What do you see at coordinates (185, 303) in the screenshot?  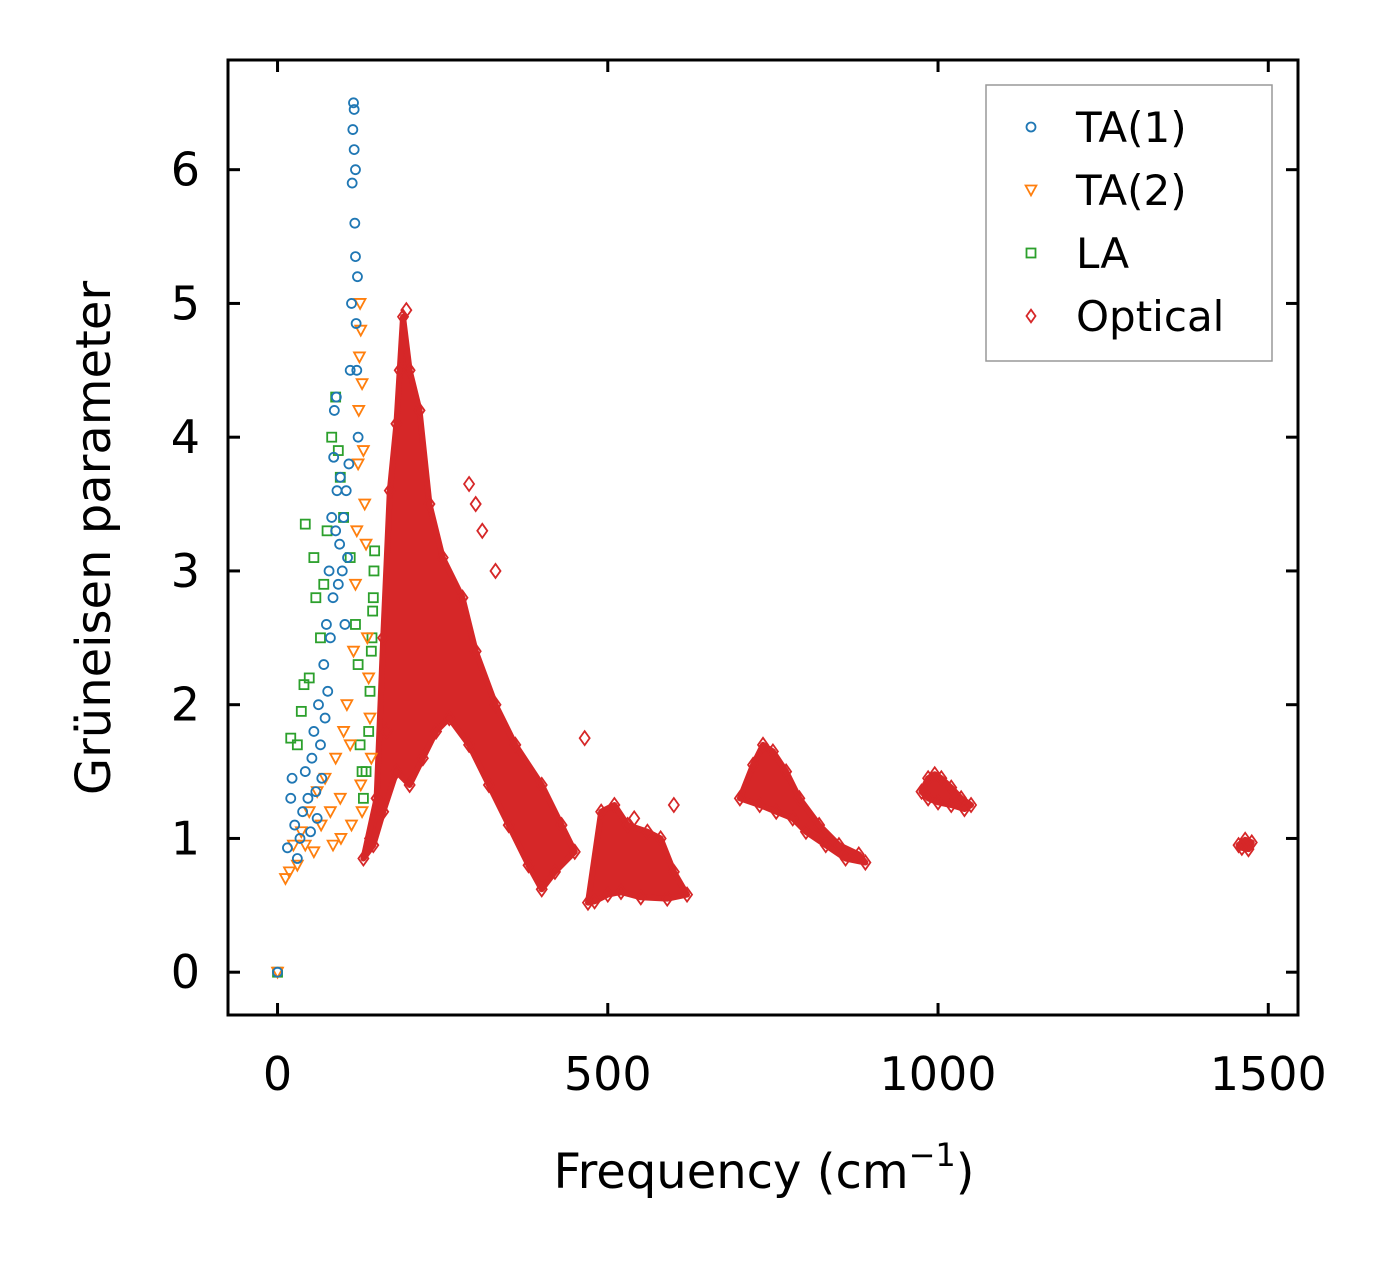 I see `y-tick-label: 5` at bounding box center [185, 303].